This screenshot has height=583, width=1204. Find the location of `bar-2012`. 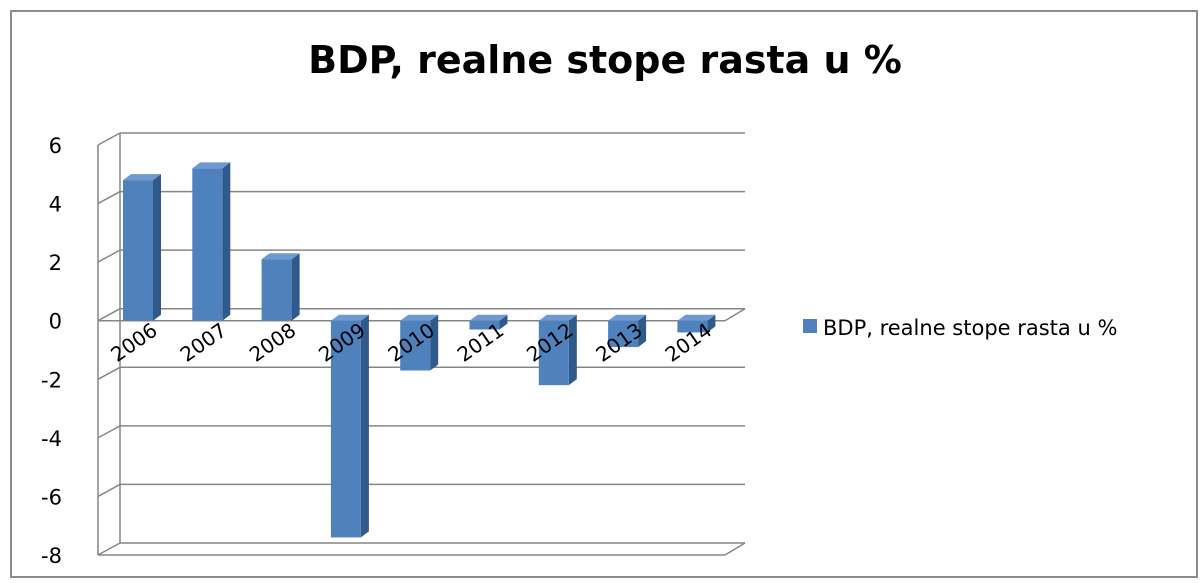

bar-2012 is located at coordinates (557, 350).